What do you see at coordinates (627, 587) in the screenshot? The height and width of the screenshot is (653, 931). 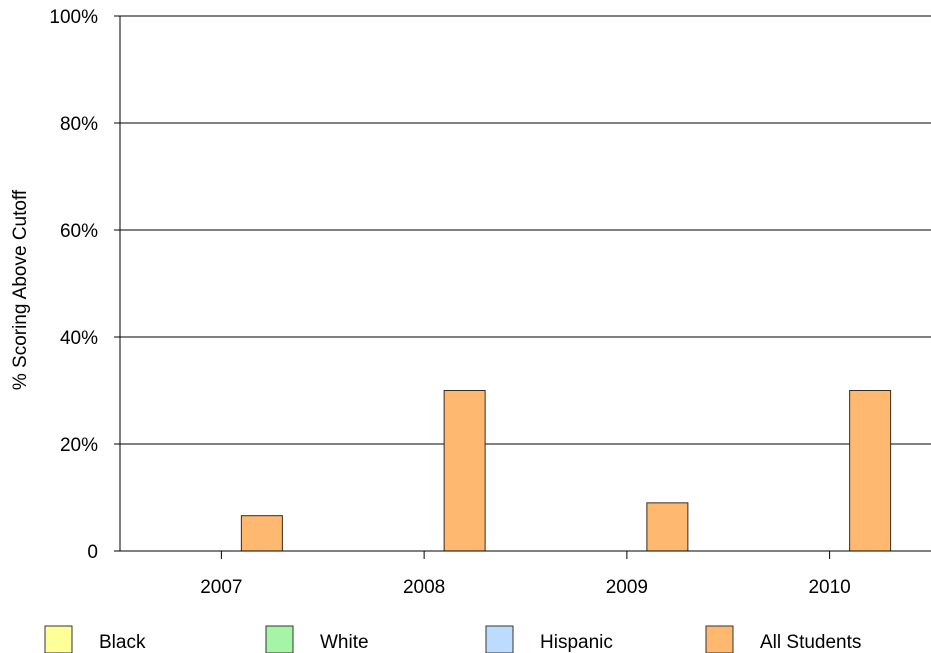 I see `x-tick-label: 2009` at bounding box center [627, 587].